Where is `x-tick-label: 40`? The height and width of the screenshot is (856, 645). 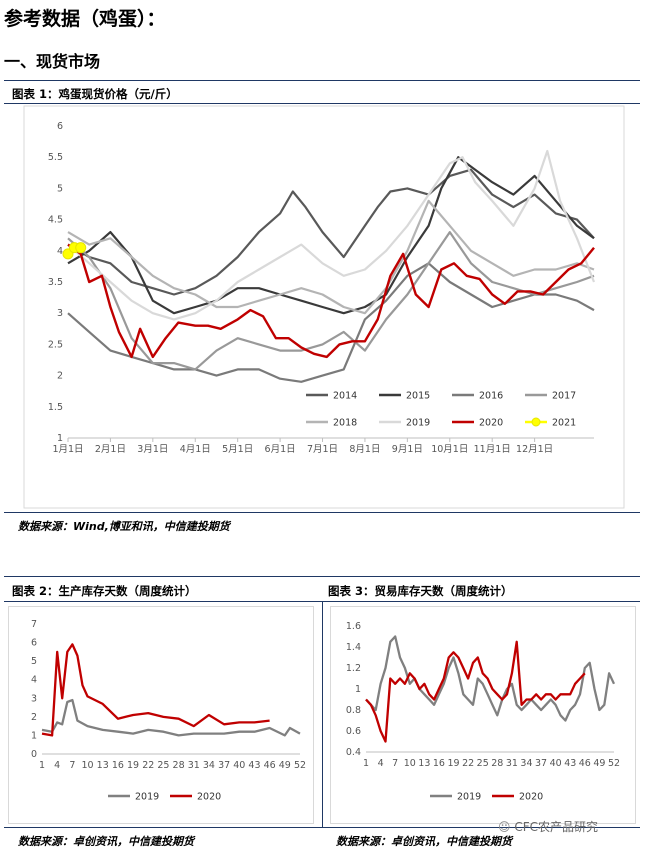 x-tick-label: 40 is located at coordinates (556, 763).